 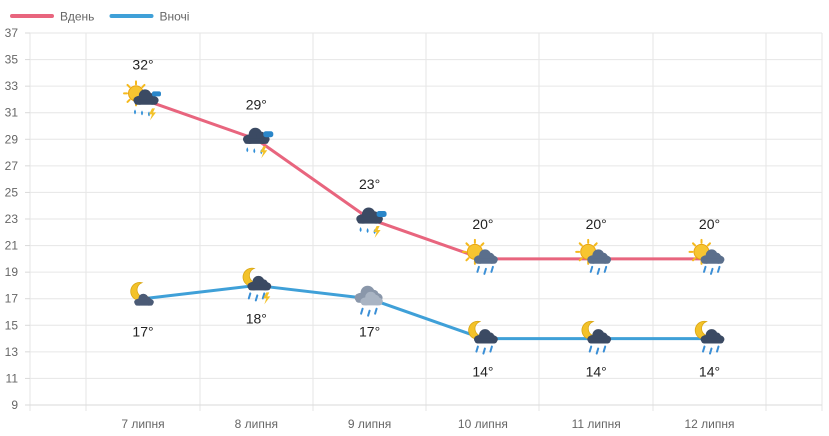 What do you see at coordinates (709, 424) in the screenshot?
I see `x-tick-label: 12 липня` at bounding box center [709, 424].